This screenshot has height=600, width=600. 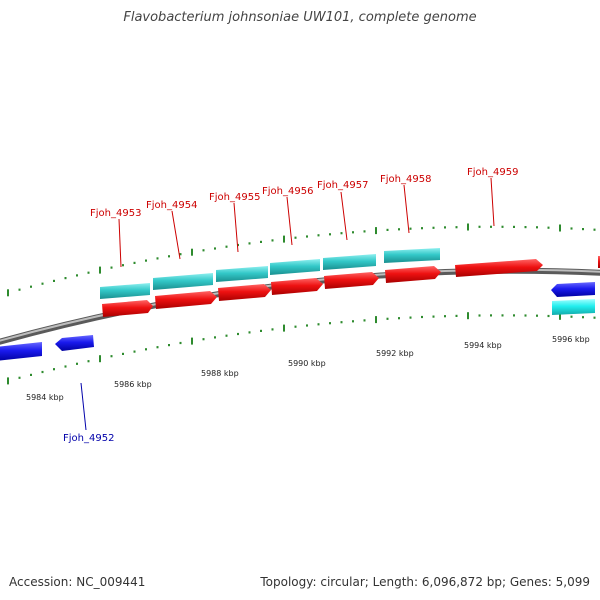 I want to click on gene-label: Fjoh_4954, so click(x=171, y=205).